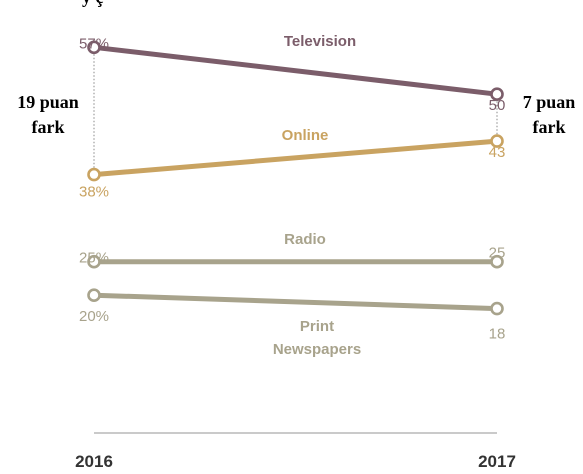 This screenshot has width=583, height=474. I want to click on online-line, so click(295, 158).